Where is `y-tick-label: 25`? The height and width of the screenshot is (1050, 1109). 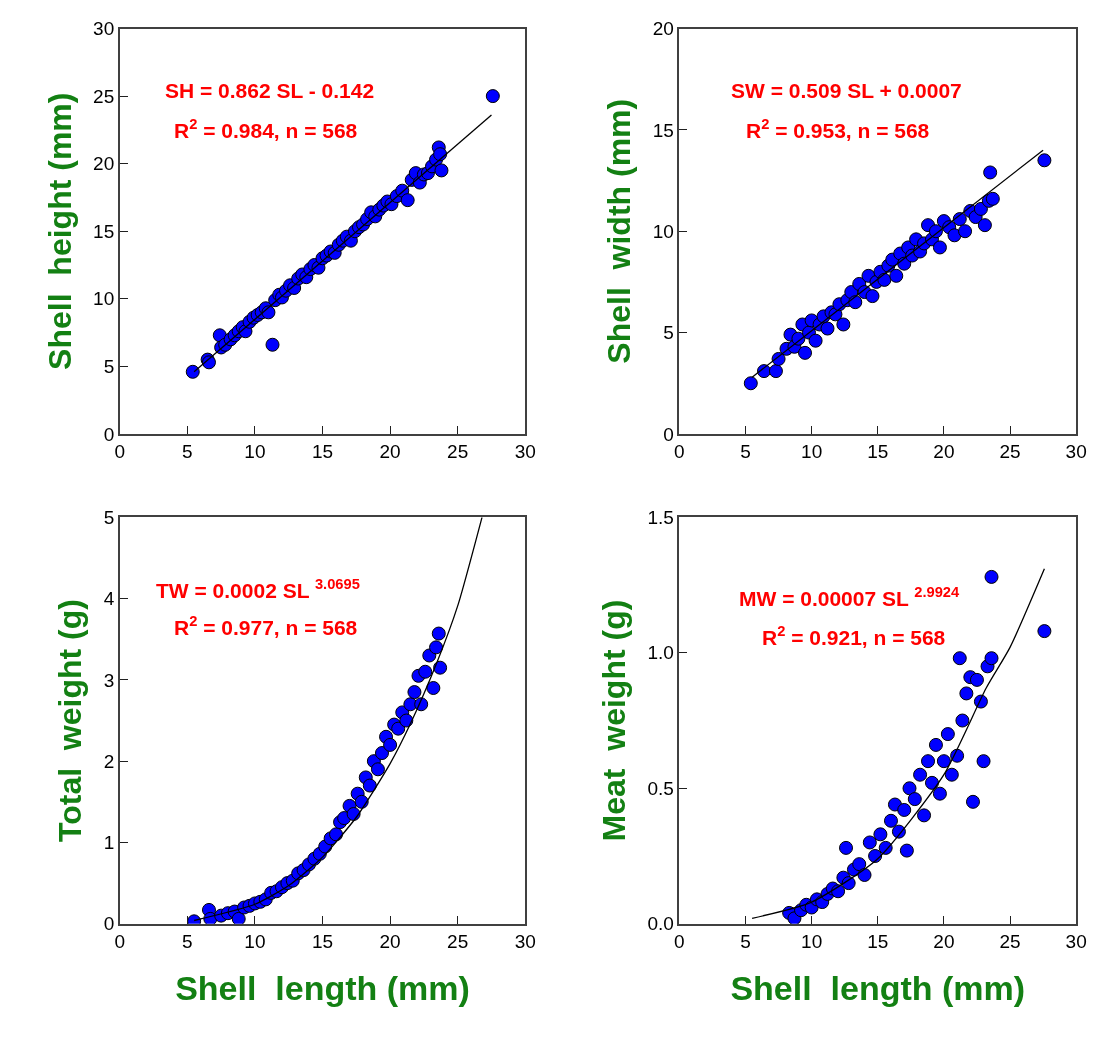 y-tick-label: 25 is located at coordinates (104, 96).